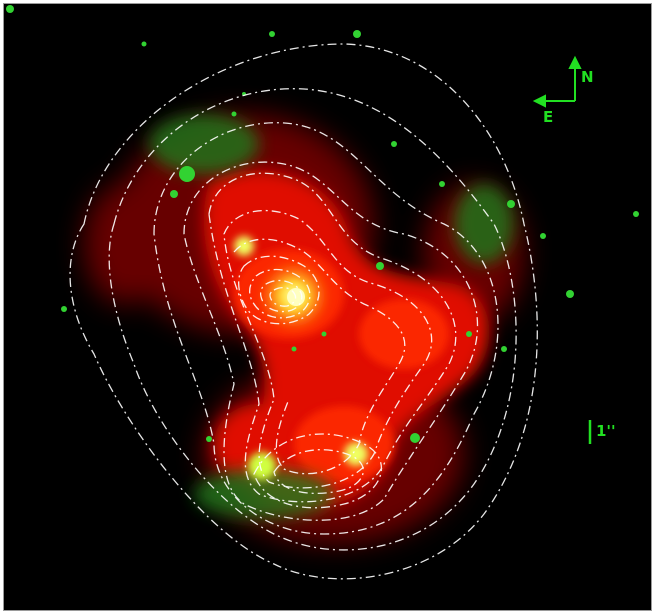 The width and height of the screenshot is (655, 614). I want to click on east-label: E, so click(548, 117).